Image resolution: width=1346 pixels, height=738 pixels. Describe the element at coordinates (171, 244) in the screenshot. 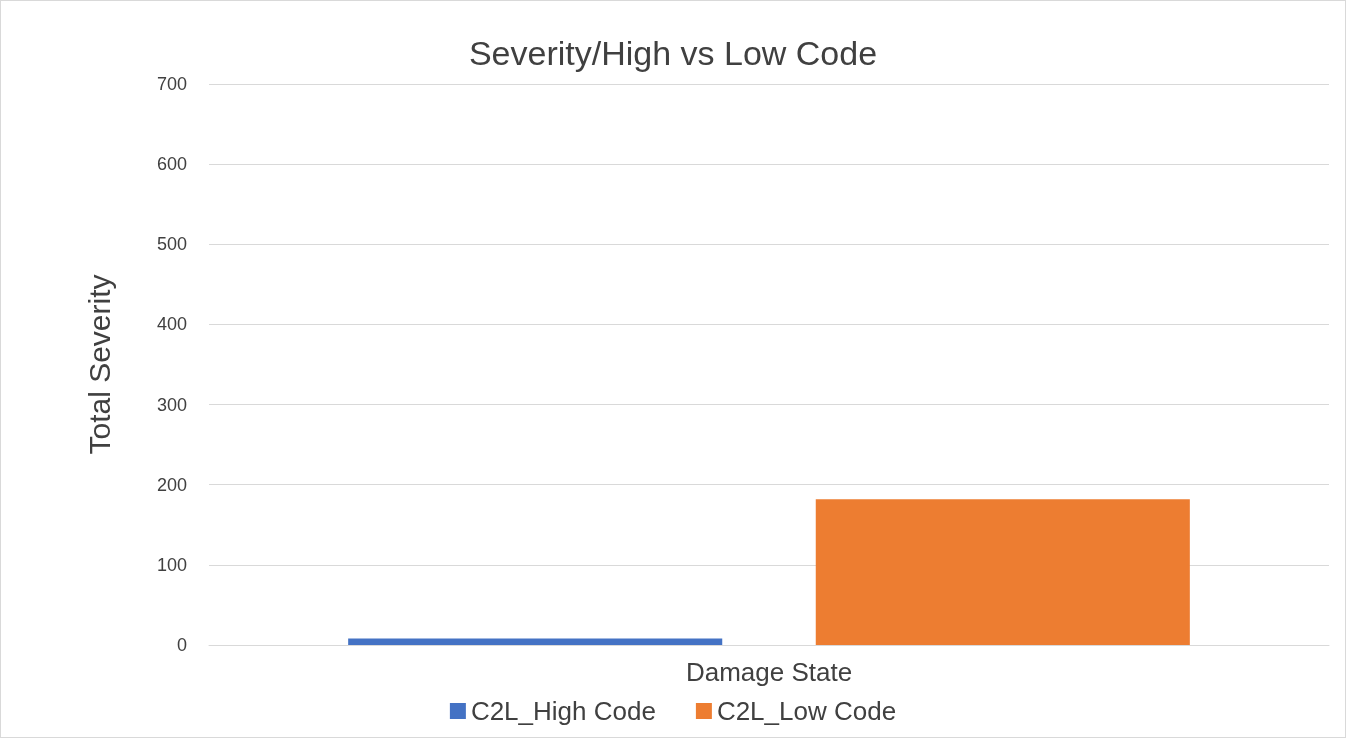

I see `y-tick-label: 500` at that location.